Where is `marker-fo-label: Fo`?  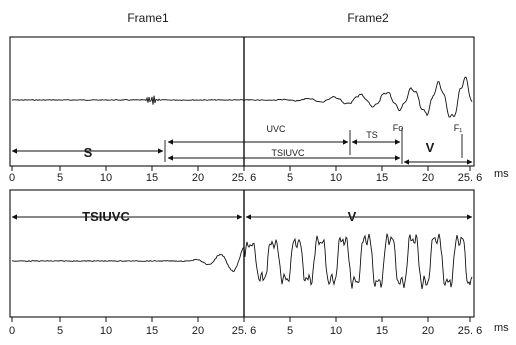
marker-fo-label: Fo is located at coordinates (398, 128).